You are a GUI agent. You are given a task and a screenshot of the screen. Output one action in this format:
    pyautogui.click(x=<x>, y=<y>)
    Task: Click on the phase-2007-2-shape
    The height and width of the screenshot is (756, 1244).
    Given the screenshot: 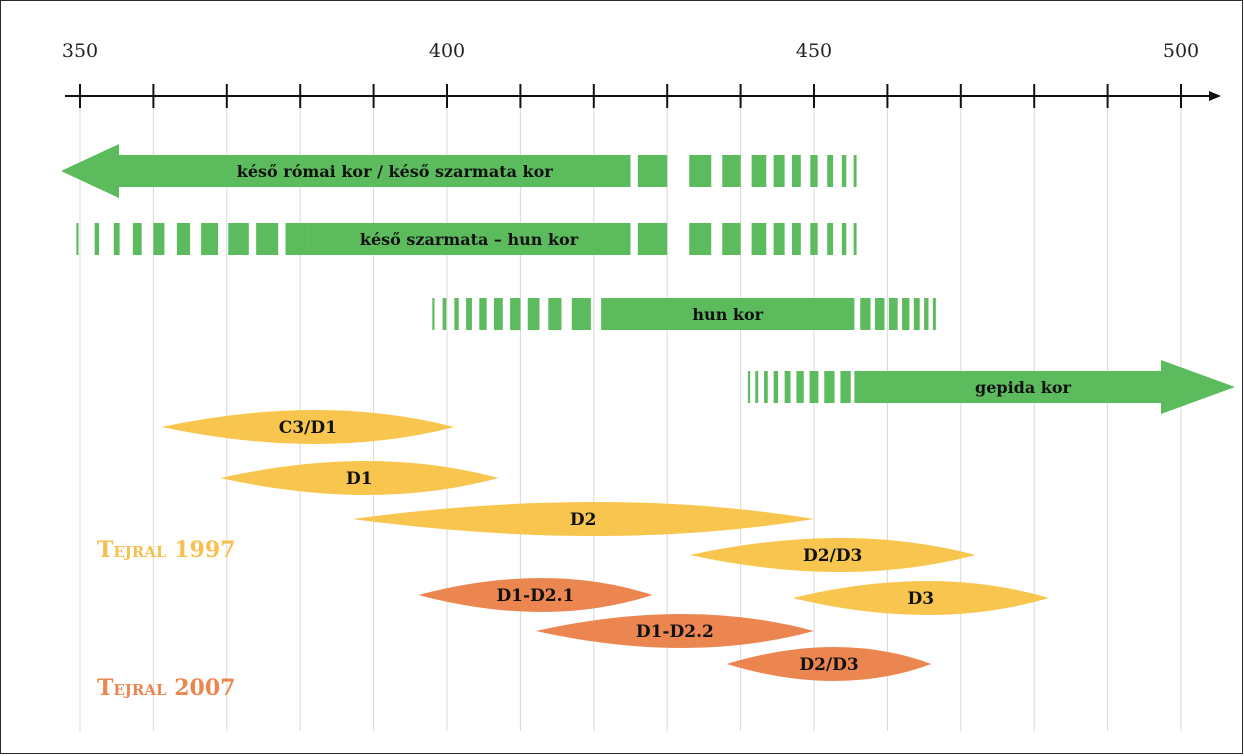 What is the action you would take?
    pyautogui.click(x=674, y=631)
    